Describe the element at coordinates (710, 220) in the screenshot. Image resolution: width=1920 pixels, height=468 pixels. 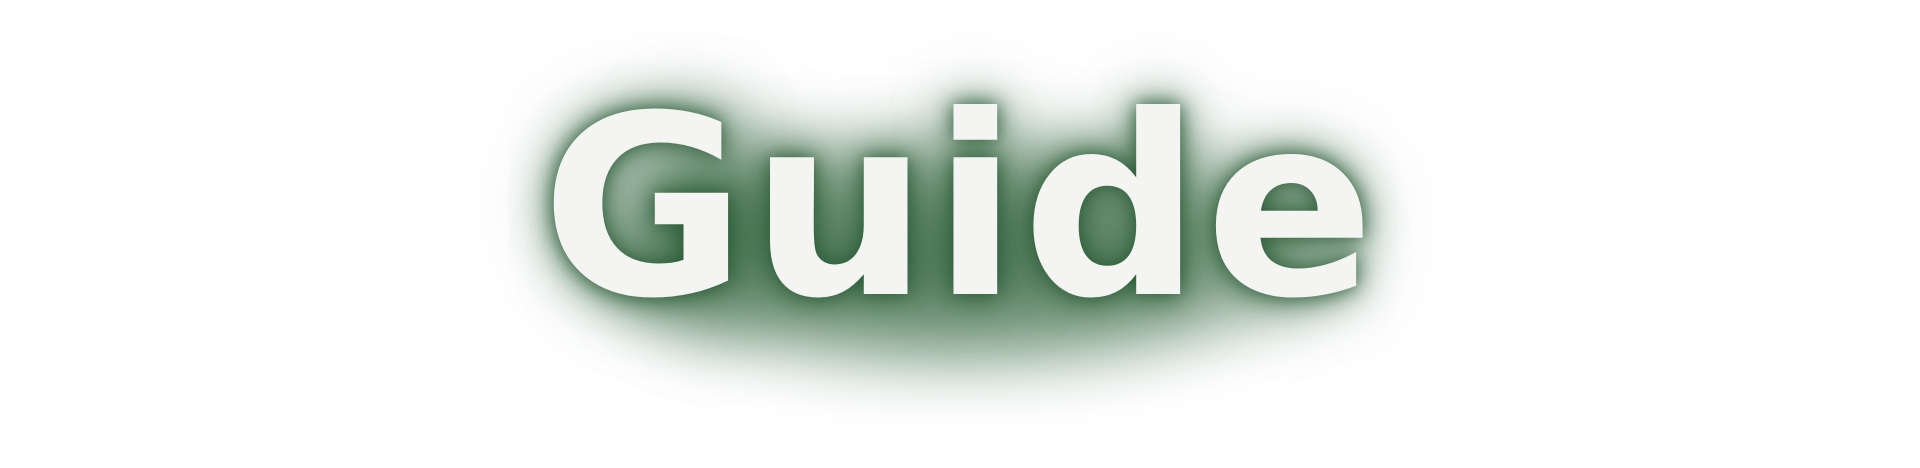
I see `glow` at that location.